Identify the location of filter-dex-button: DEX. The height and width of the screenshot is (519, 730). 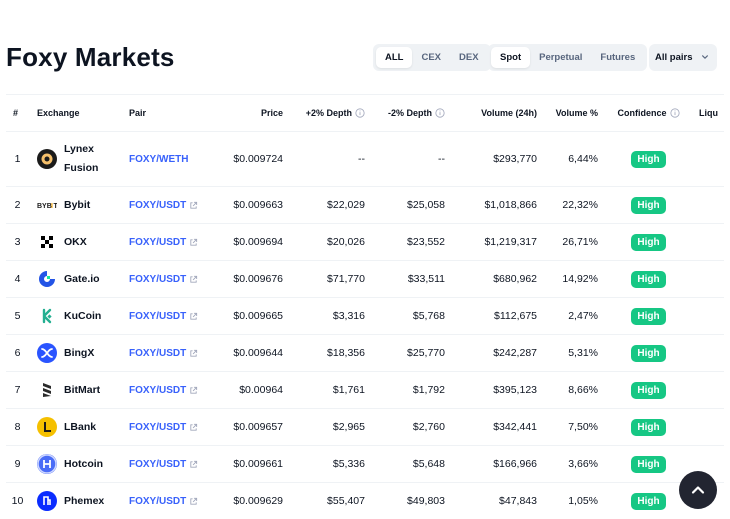
(469, 57).